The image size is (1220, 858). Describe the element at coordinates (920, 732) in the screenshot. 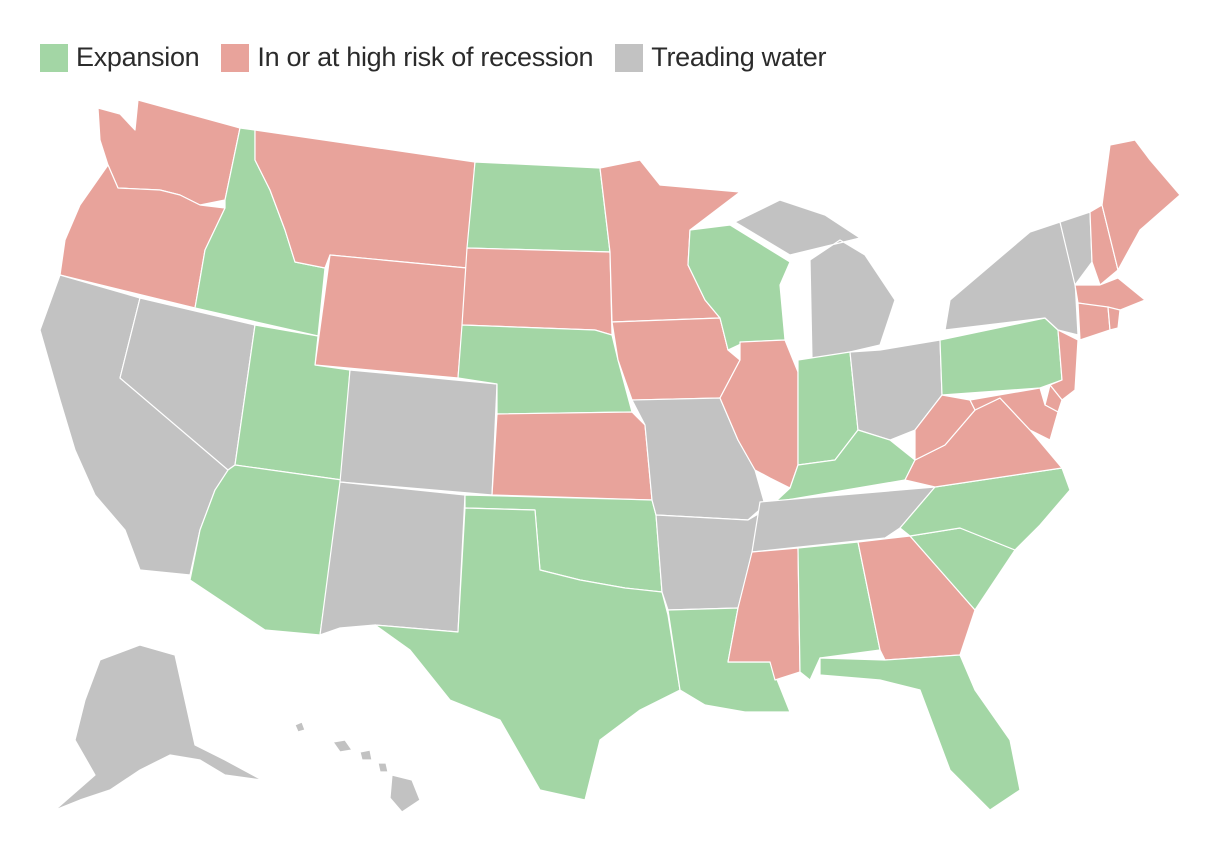

I see `state-fl` at that location.